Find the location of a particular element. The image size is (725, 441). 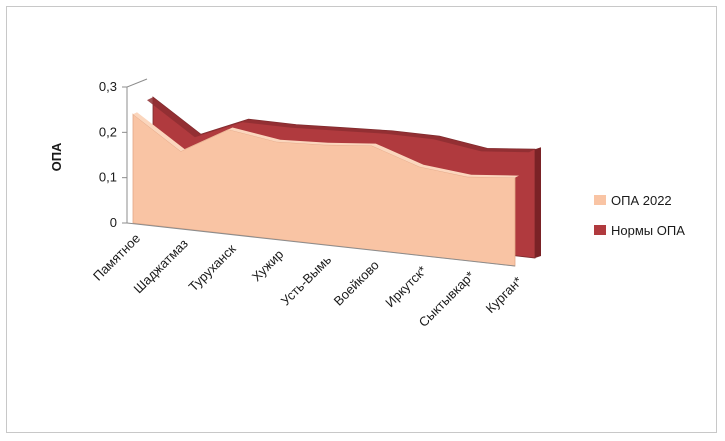

y-tick-label: 0,1 is located at coordinates (108, 177).